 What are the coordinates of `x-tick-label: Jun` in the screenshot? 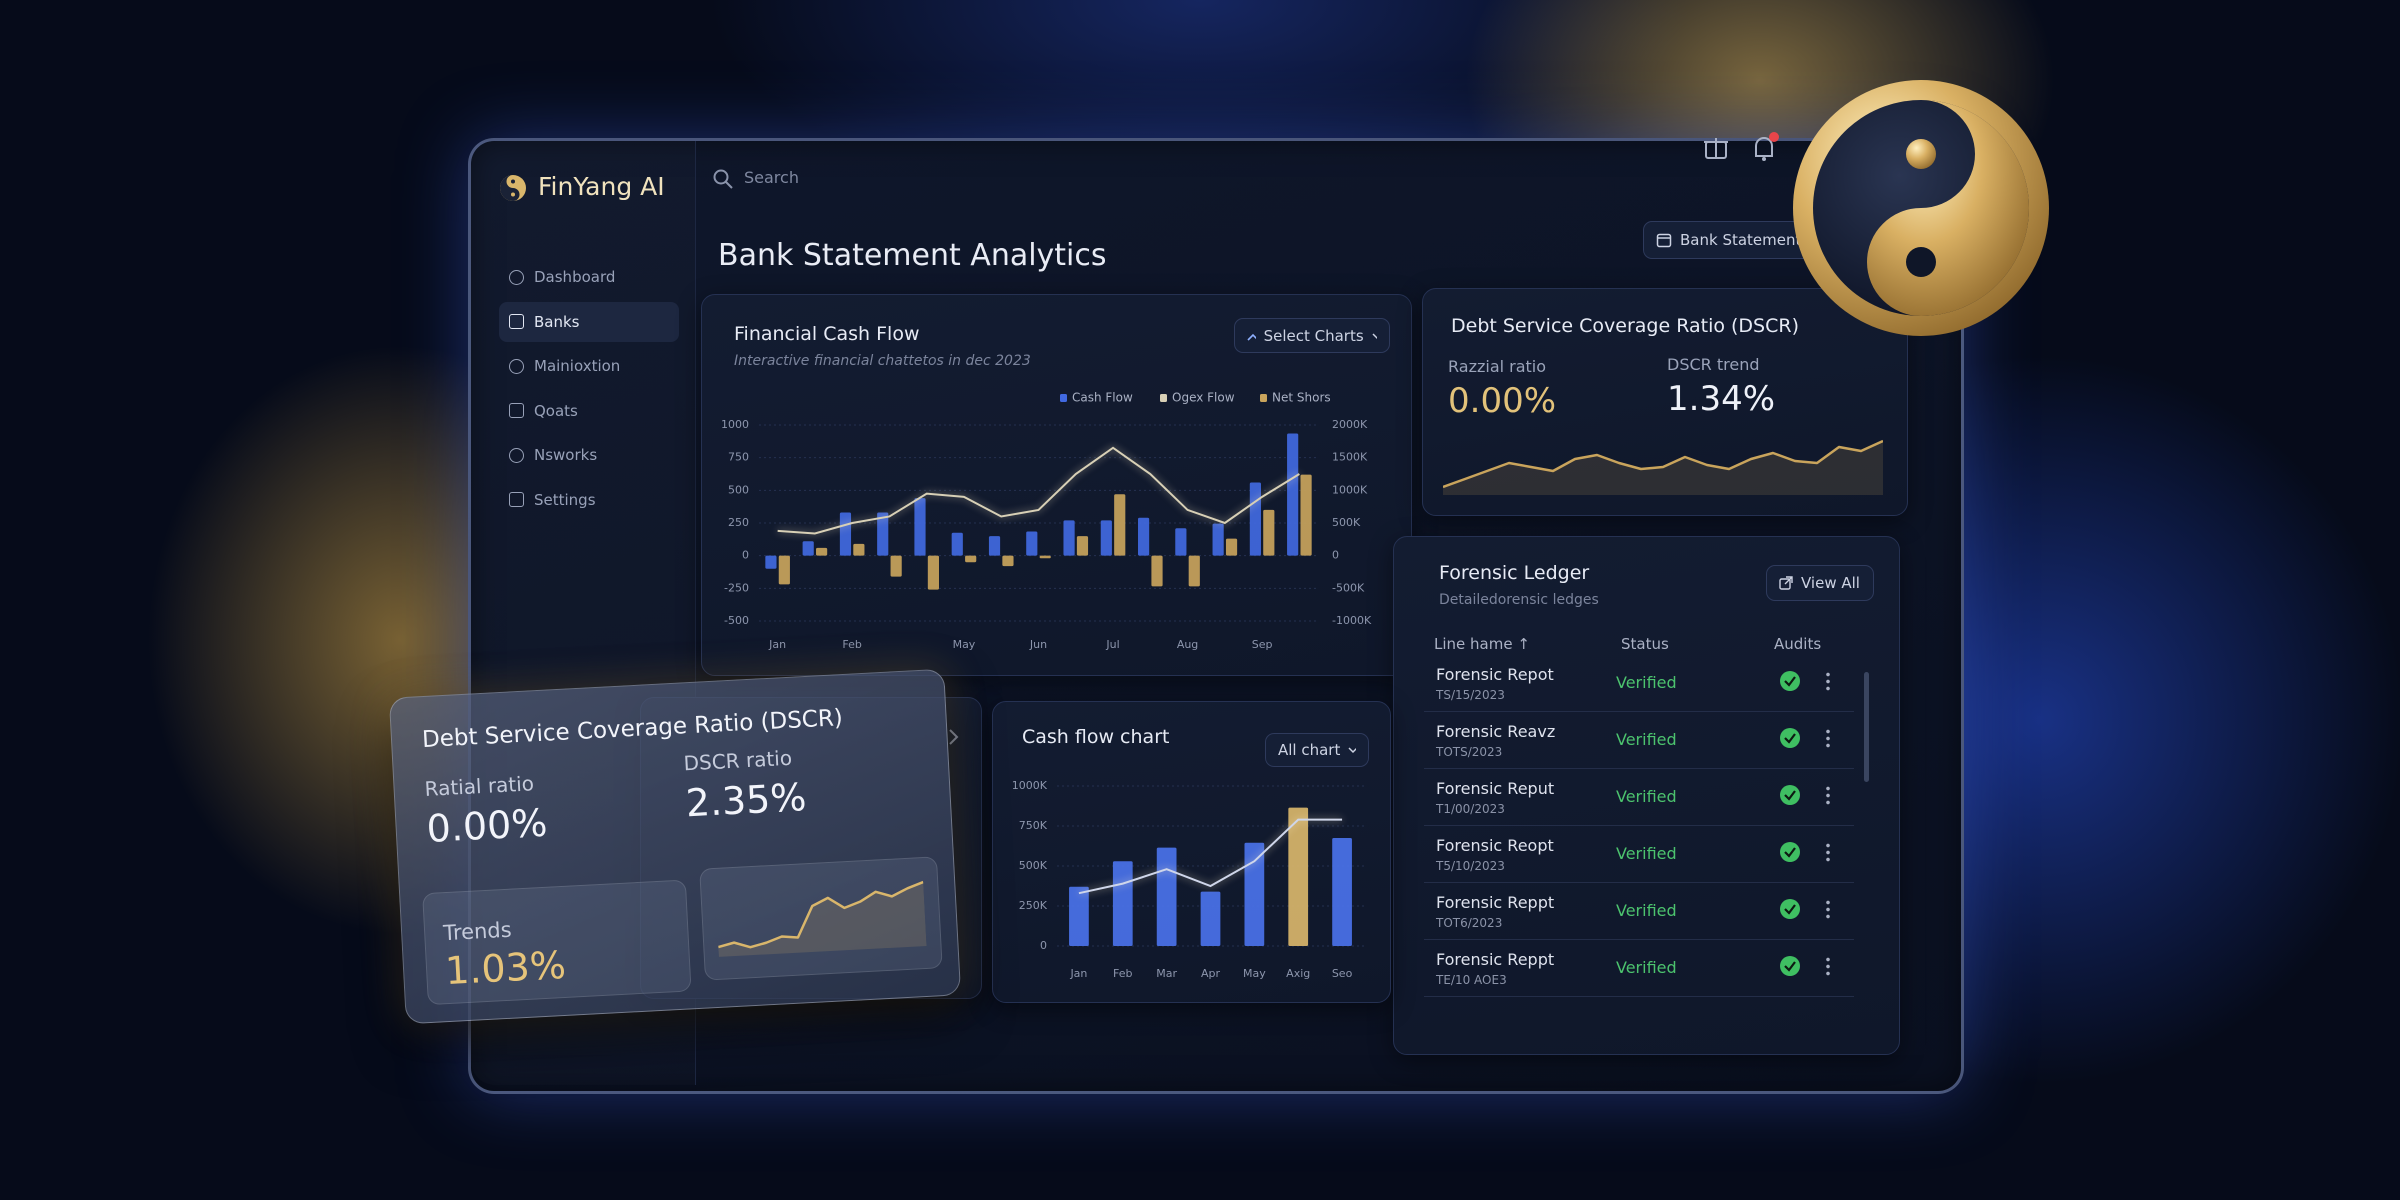 It's located at (1038, 644).